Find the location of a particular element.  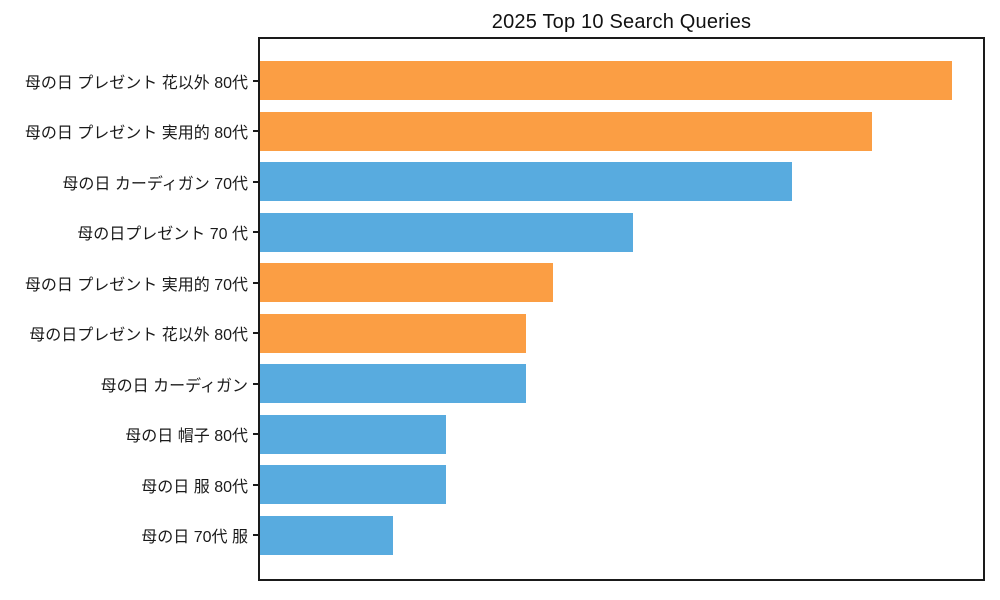

chart-title: 2025 Top 10 Search Queries is located at coordinates (621, 22).